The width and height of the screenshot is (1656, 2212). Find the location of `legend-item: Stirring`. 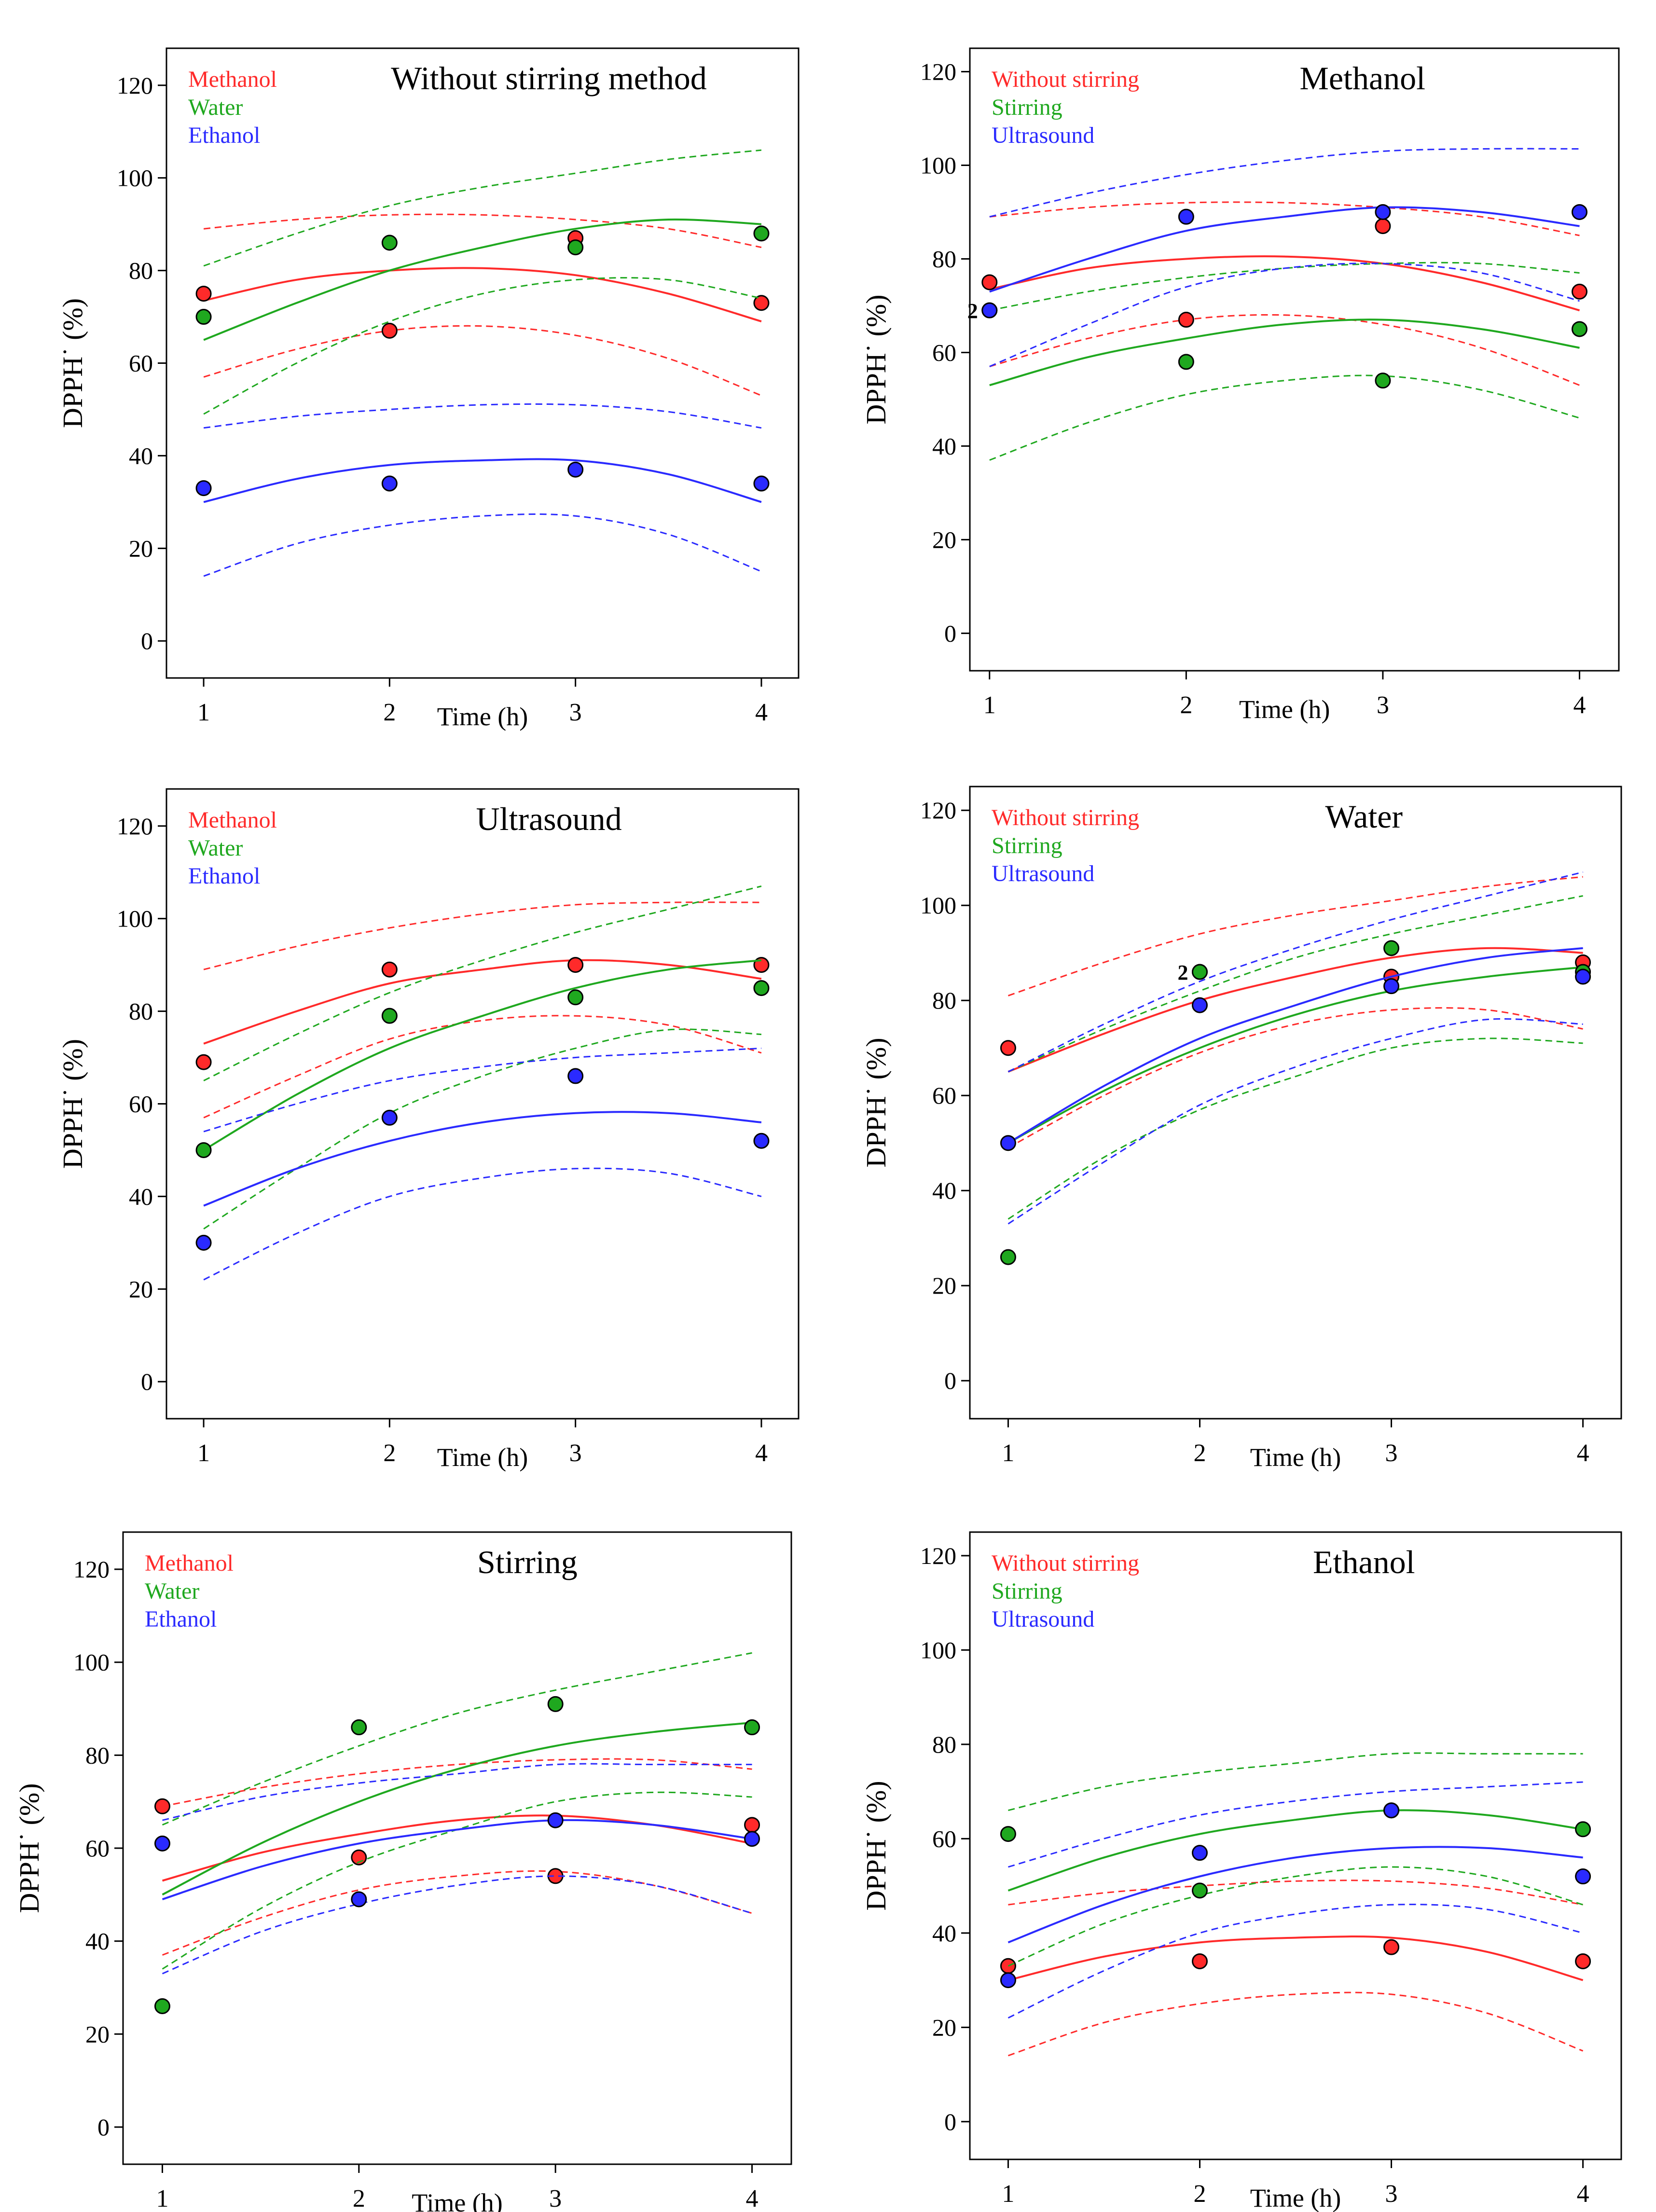

legend-item: Stirring is located at coordinates (1027, 107).